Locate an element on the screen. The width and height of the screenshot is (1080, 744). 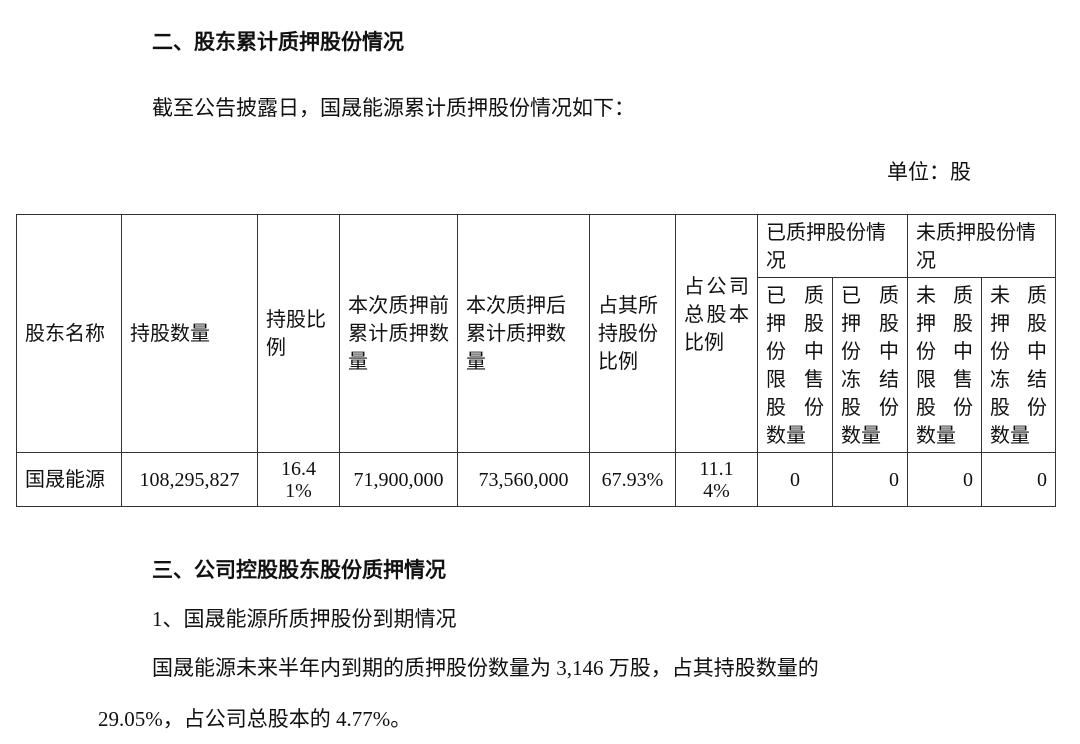
section-2-intro: 截至公告披露日，国晟能源累计质押股份情况如下： is located at coordinates (393, 108).